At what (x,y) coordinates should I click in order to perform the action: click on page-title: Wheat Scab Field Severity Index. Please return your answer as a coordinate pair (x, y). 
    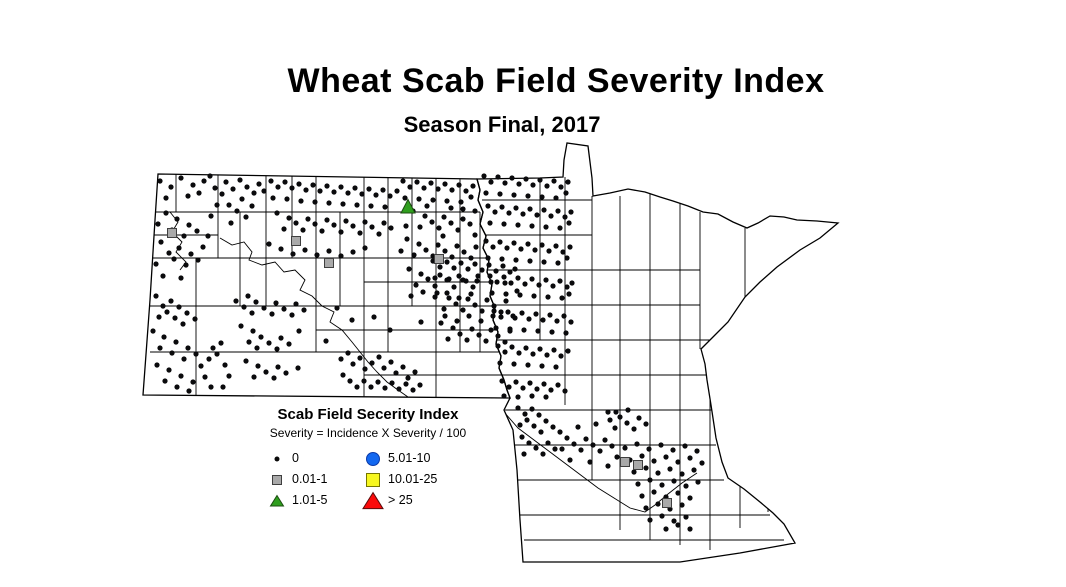
    Looking at the image, I should click on (556, 81).